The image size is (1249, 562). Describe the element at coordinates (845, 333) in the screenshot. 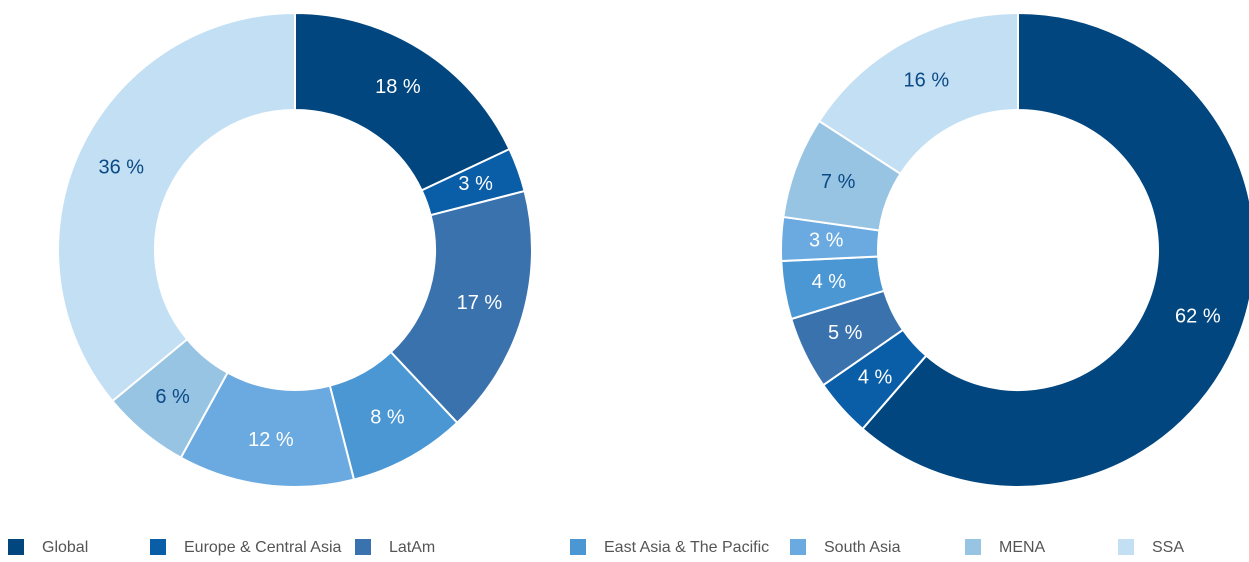

I see `data-label: 5 %` at that location.